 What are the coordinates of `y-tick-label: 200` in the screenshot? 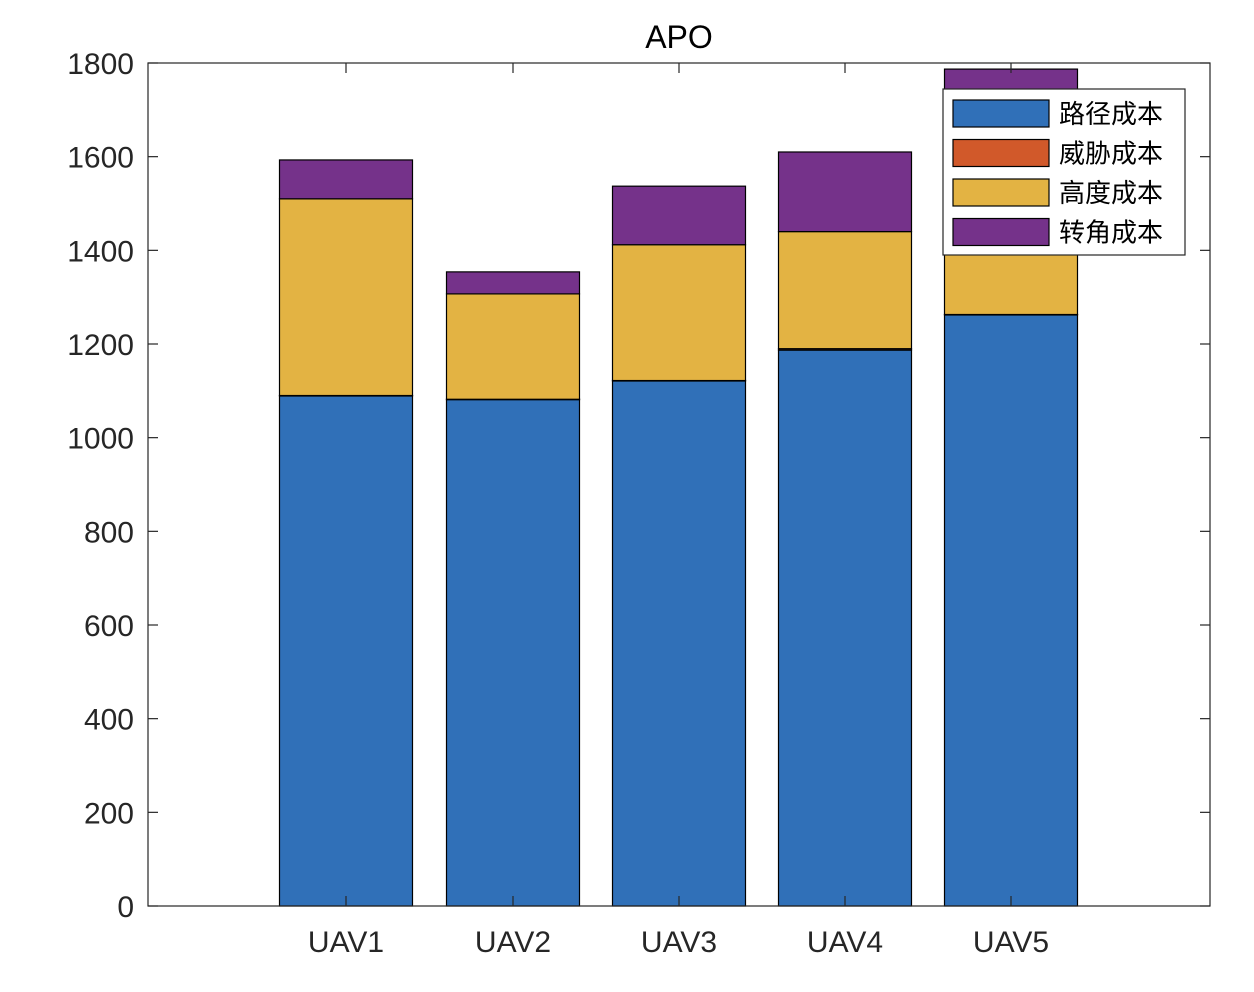 It's located at (109, 813).